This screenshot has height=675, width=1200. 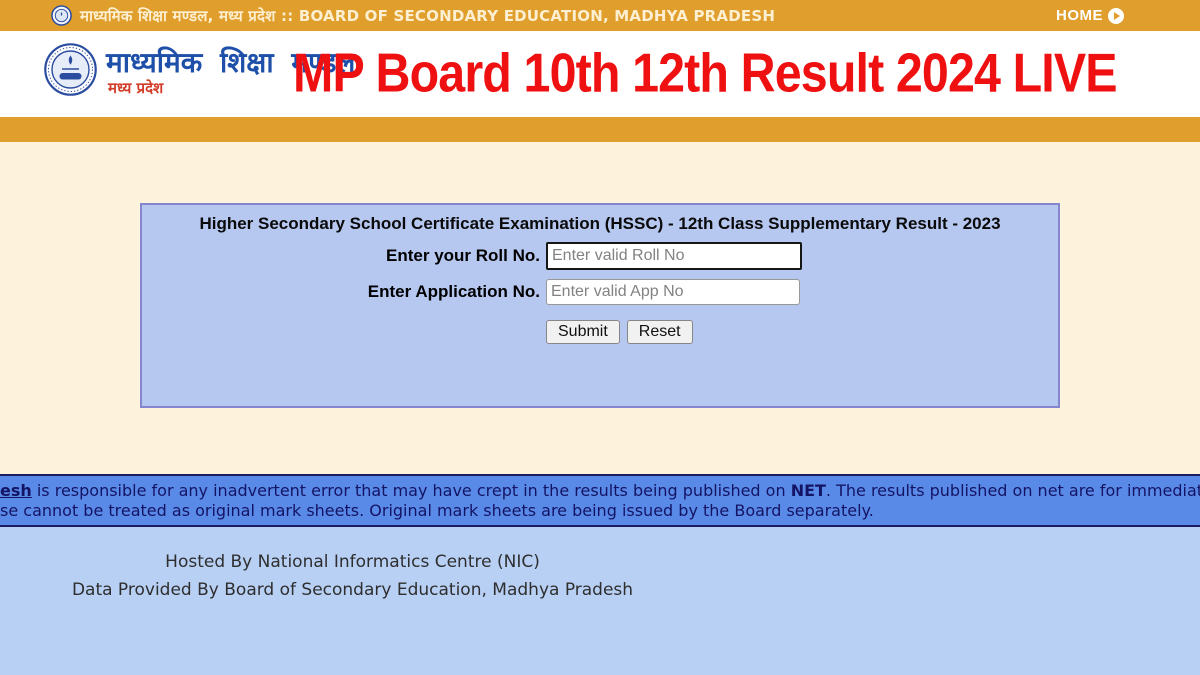 I want to click on disclaimer-net-bold: NET, so click(x=808, y=490).